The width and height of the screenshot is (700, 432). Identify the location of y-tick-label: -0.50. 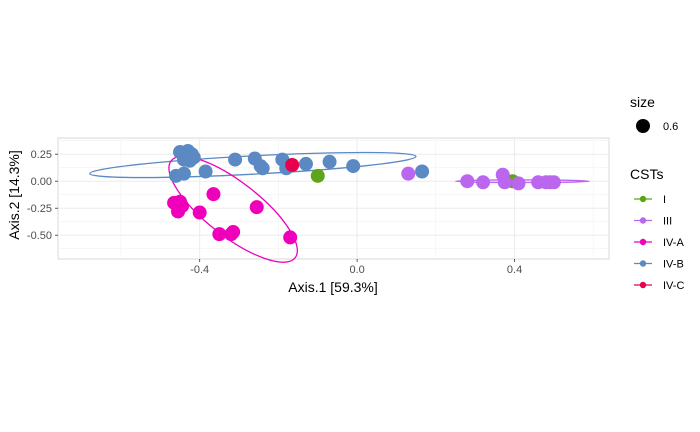
(39, 236).